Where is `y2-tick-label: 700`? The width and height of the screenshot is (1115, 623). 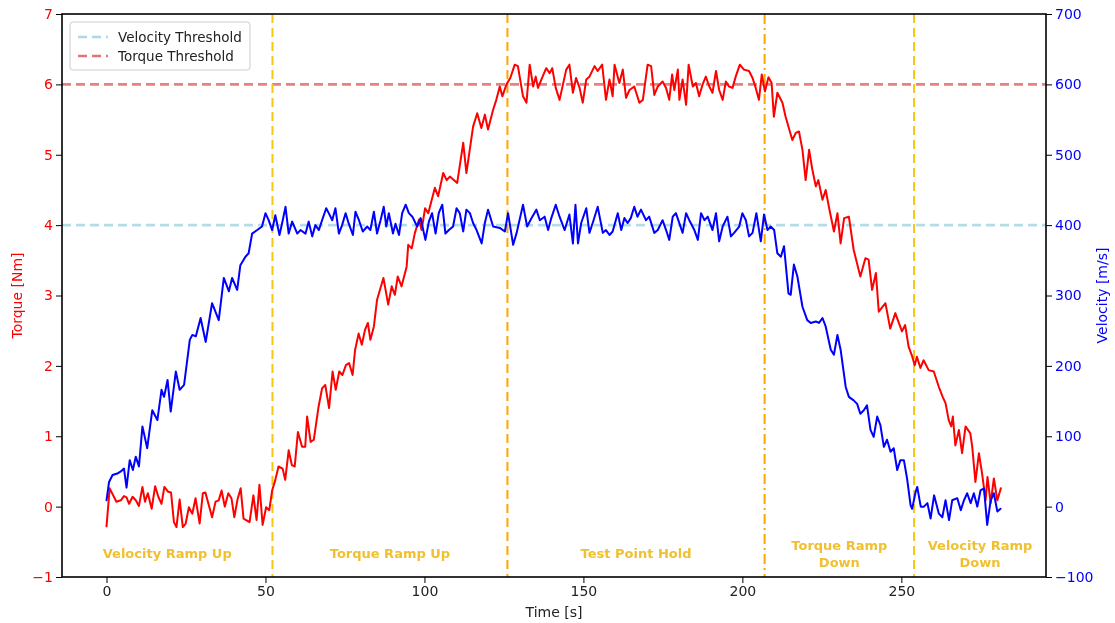
y2-tick-label: 700 is located at coordinates (1068, 13).